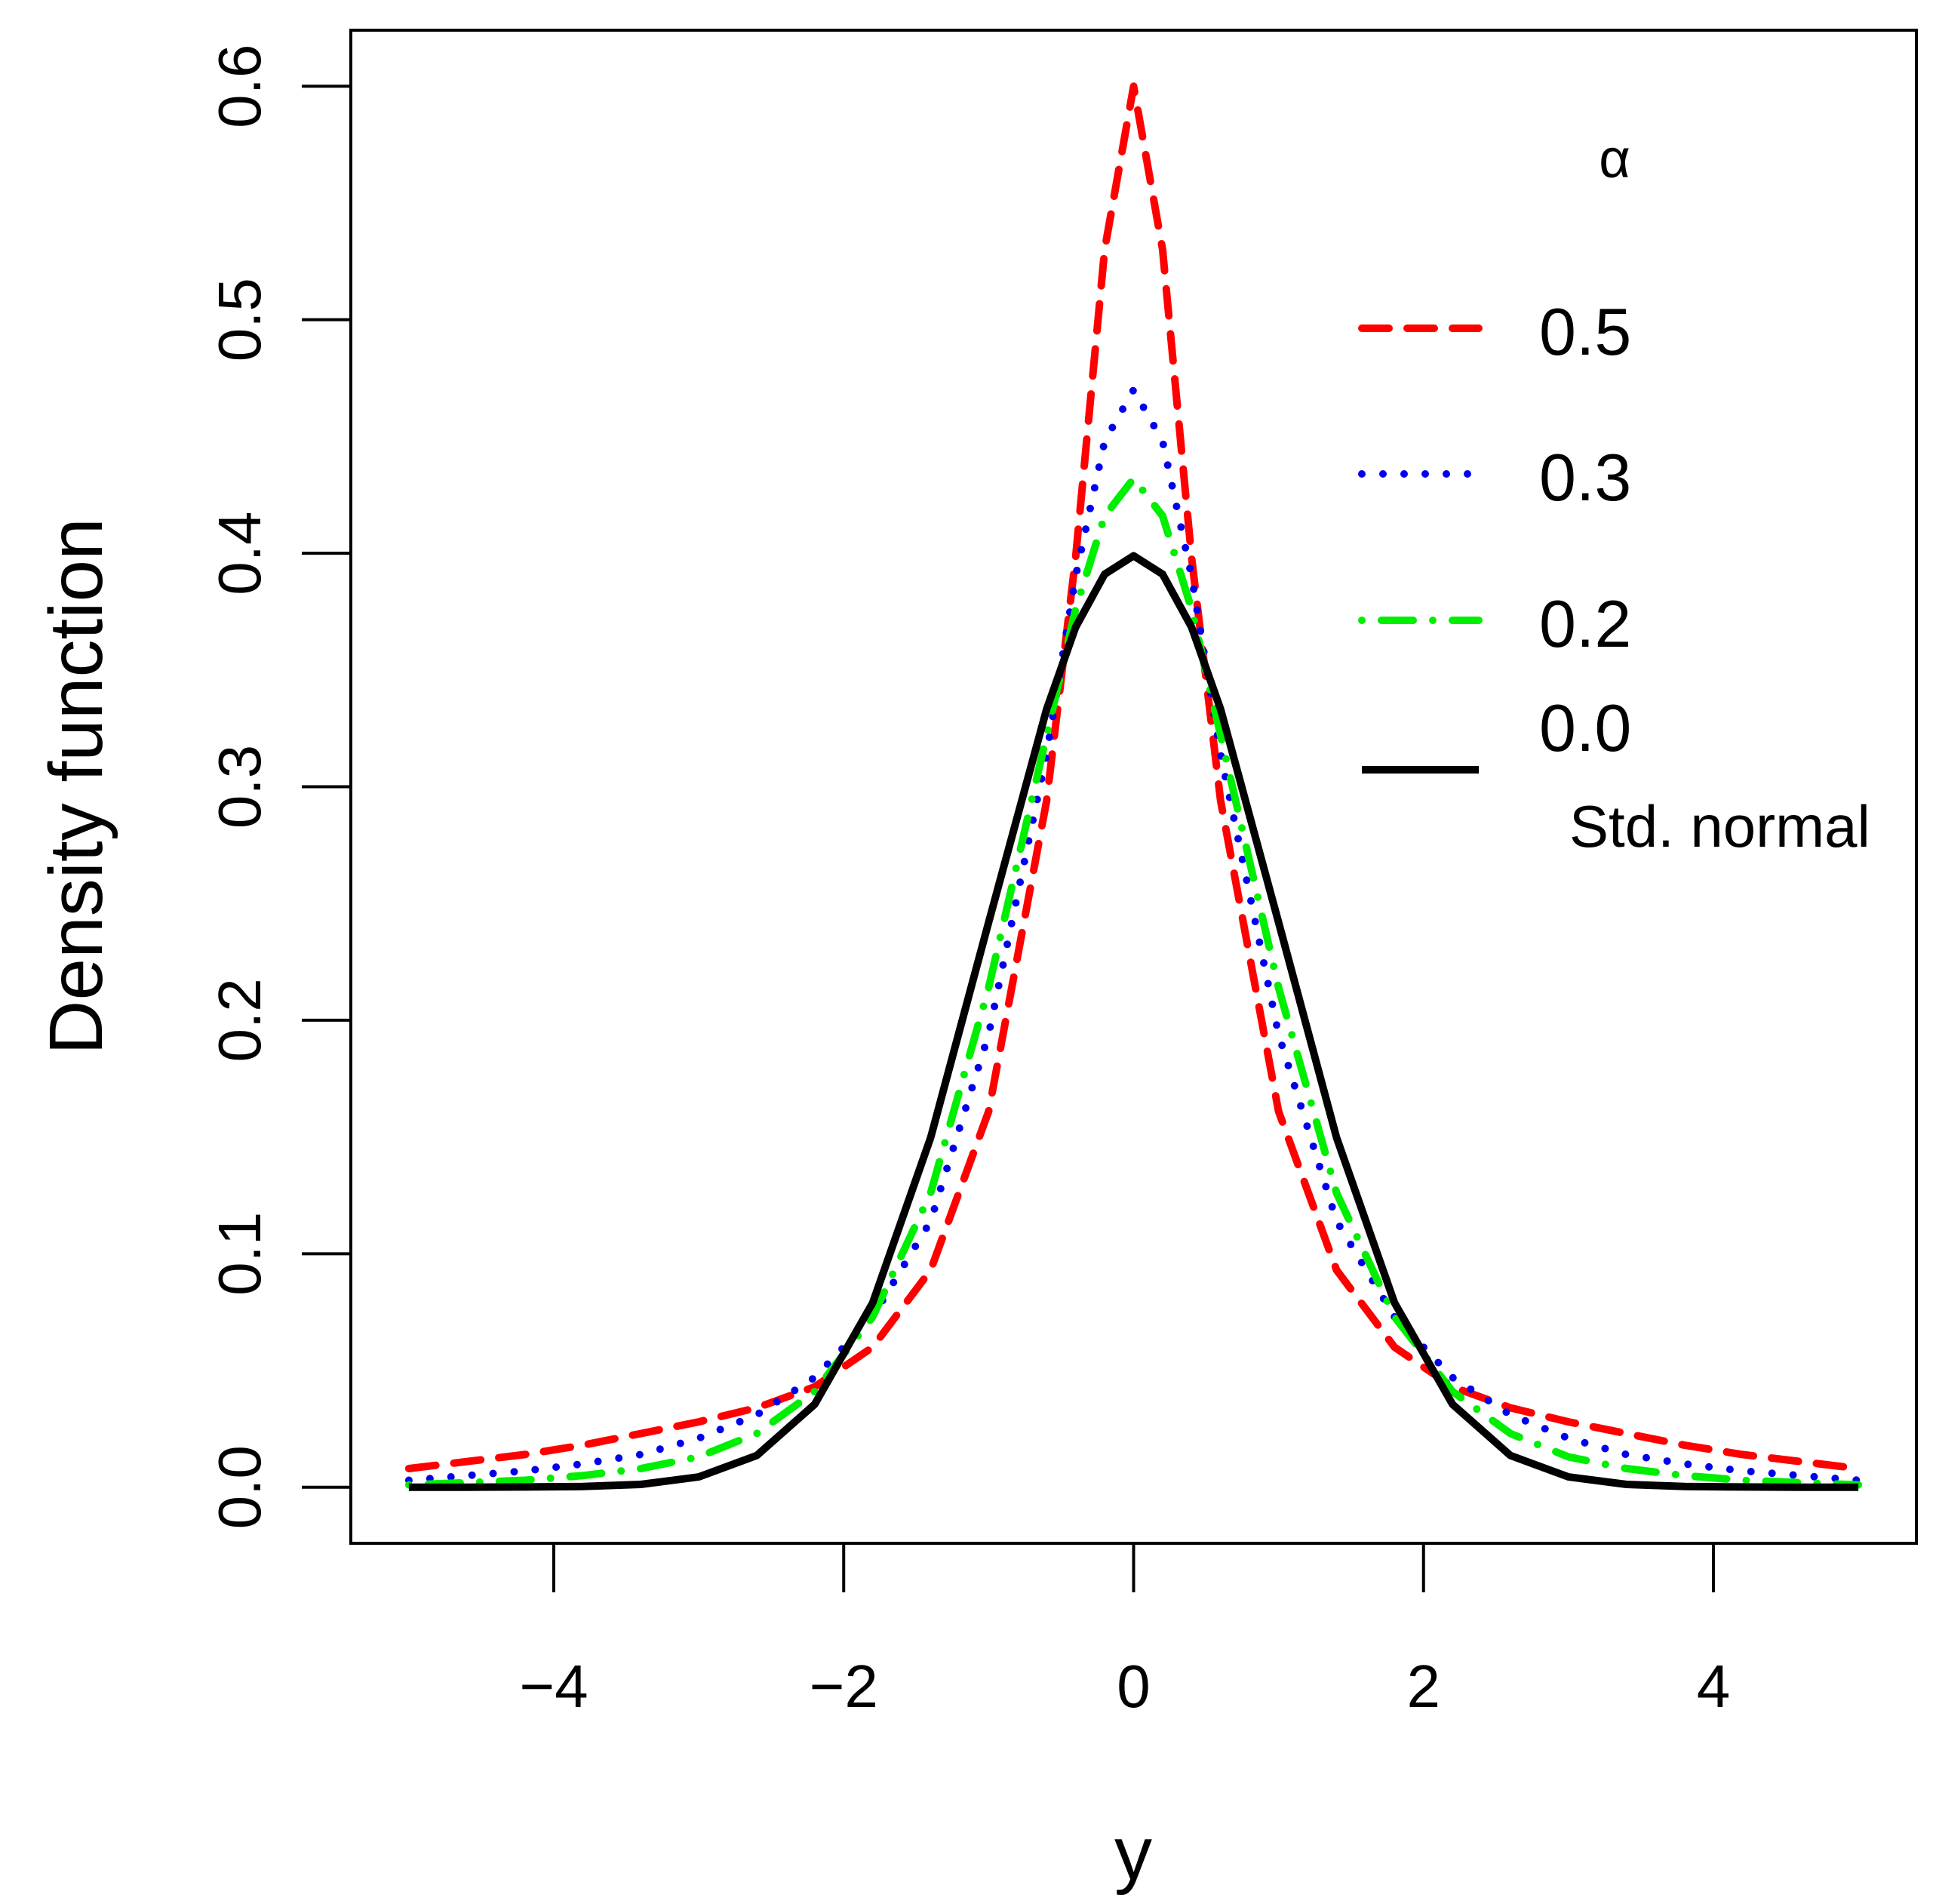 The image size is (1936, 1904). I want to click on legend-label-0.2: 0.2, so click(1585, 623).